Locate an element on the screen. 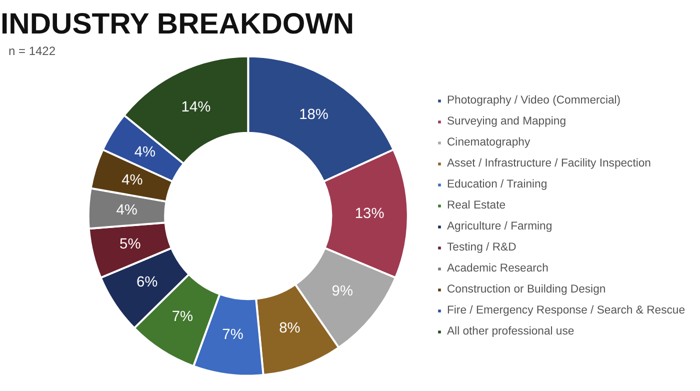 Image resolution: width=700 pixels, height=391 pixels. legend-label: Photography / Video (Commercial) is located at coordinates (534, 100).